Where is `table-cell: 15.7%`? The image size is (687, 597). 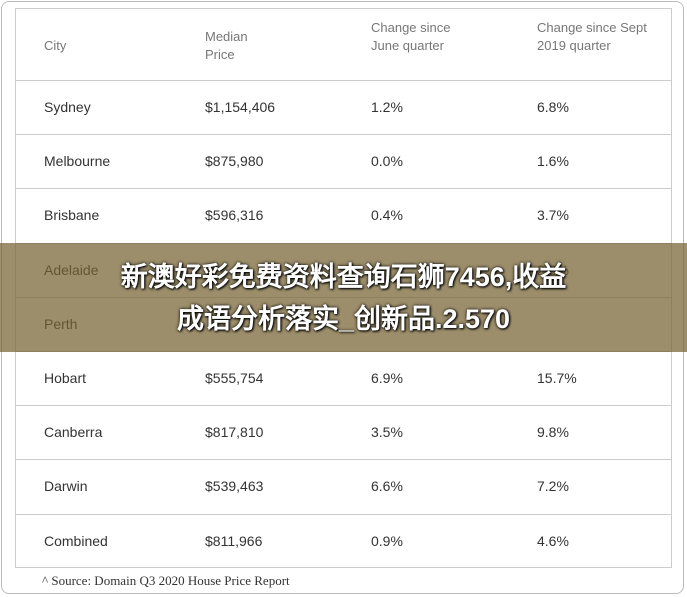 table-cell: 15.7% is located at coordinates (557, 378).